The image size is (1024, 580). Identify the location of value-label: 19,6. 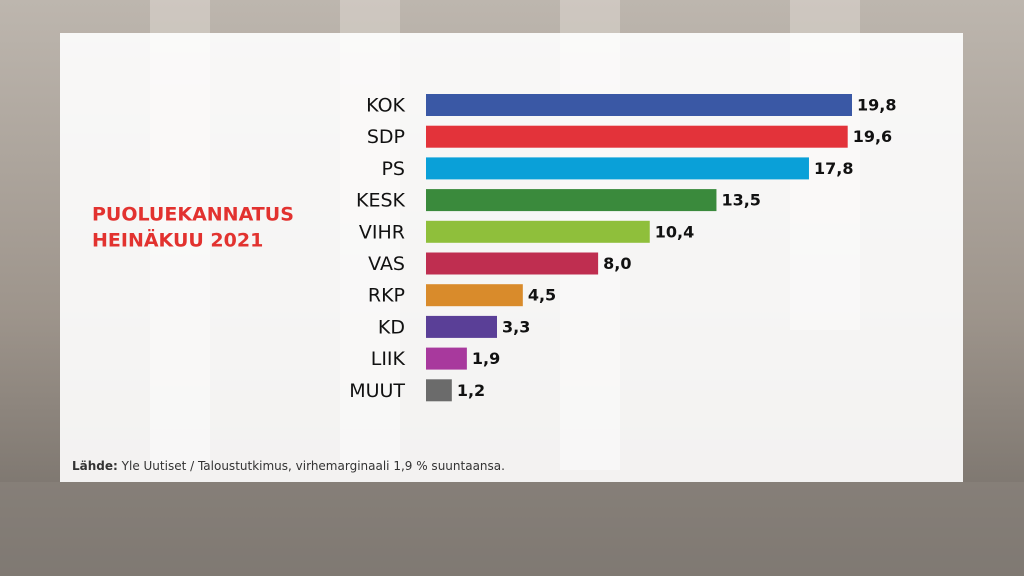
(872, 136).